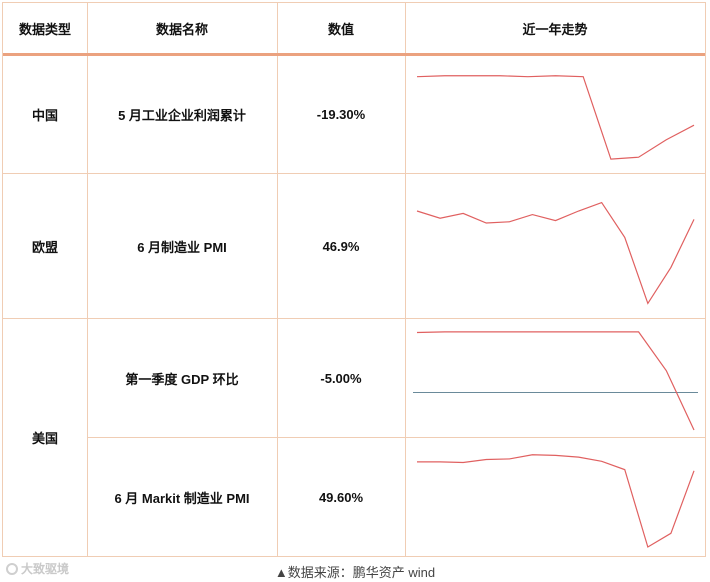  I want to click on indicator-name: 6 月制造业 PMI, so click(182, 247).